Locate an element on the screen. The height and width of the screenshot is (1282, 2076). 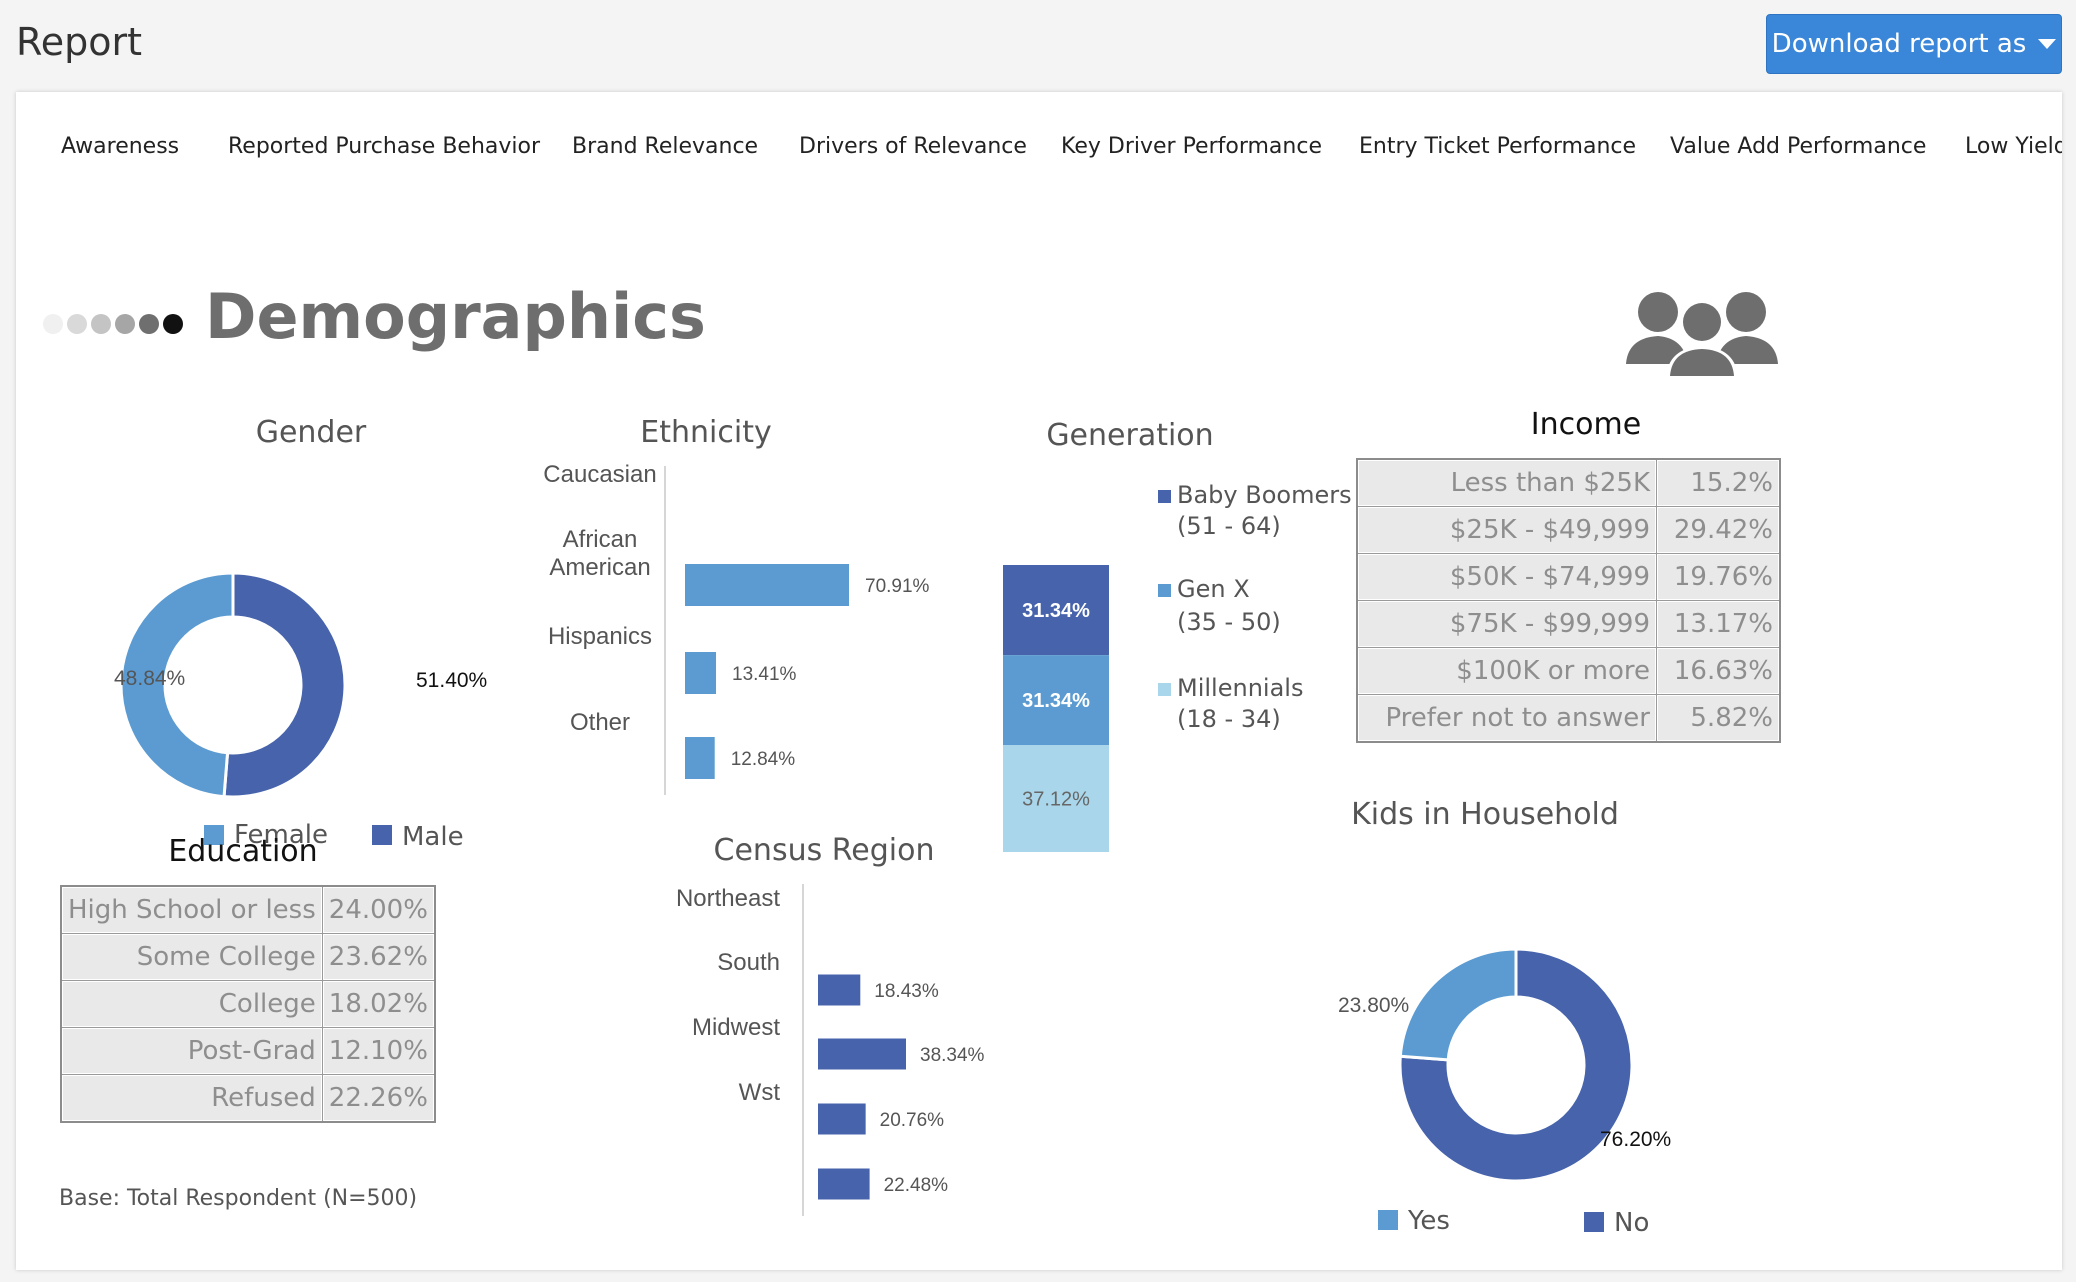
education-table-row: High School or less 24.00% is located at coordinates (248, 909).